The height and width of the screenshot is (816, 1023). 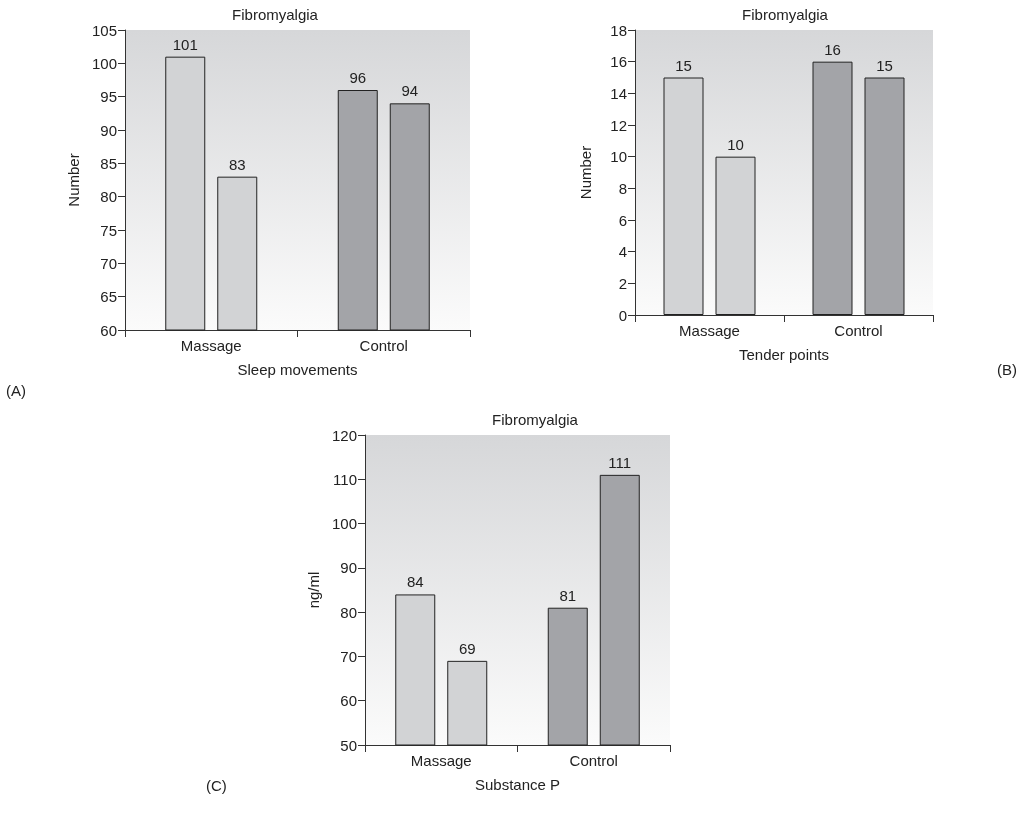 I want to click on y-tick-label: 2, so click(x=622, y=283).